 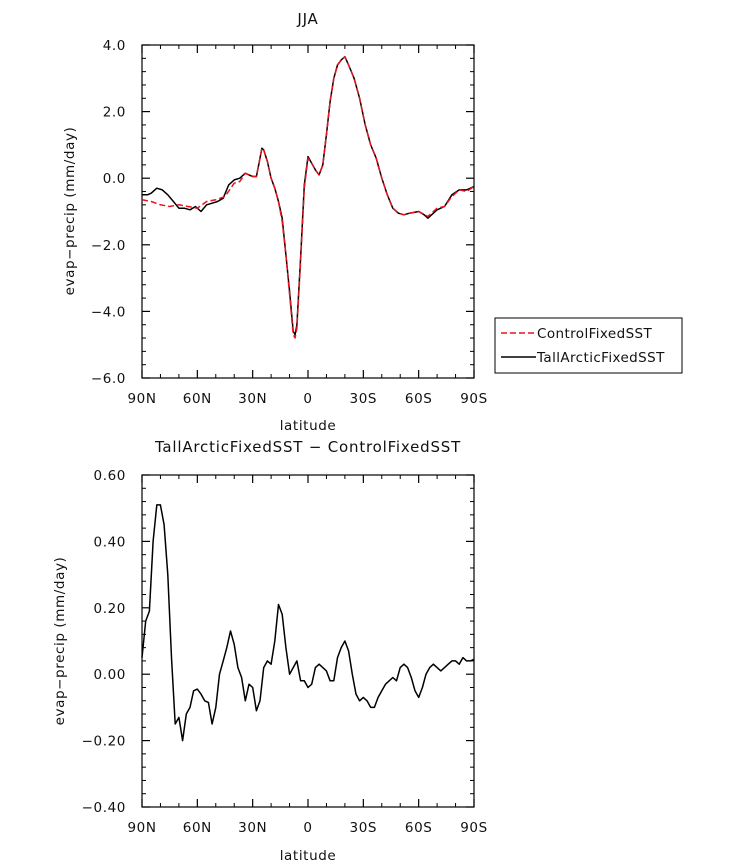 I want to click on y-tick-label: 0.00, so click(x=110, y=675).